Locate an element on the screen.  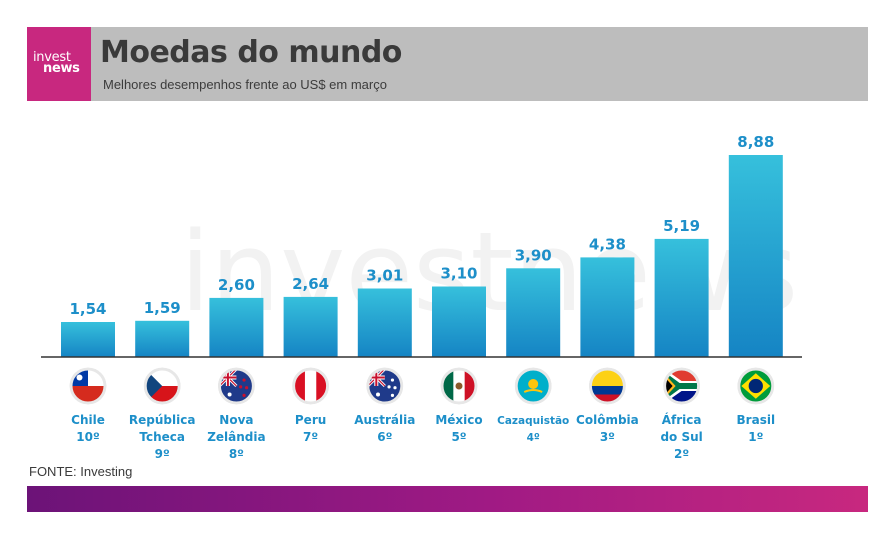
chile-flag-icon is located at coordinates (88, 386).